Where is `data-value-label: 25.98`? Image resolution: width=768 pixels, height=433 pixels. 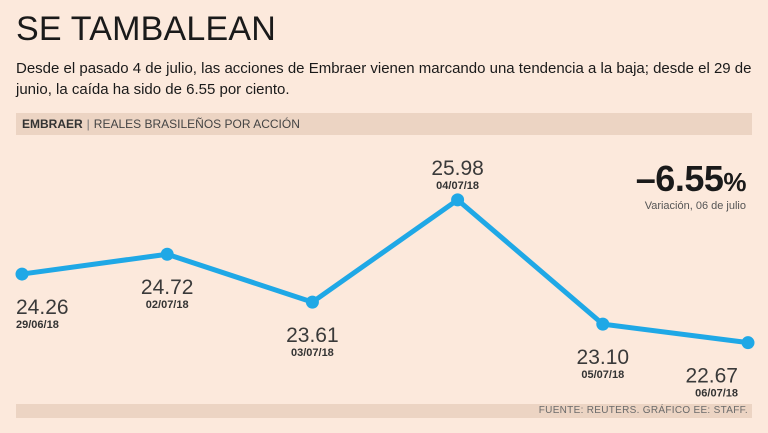 data-value-label: 25.98 is located at coordinates (457, 168).